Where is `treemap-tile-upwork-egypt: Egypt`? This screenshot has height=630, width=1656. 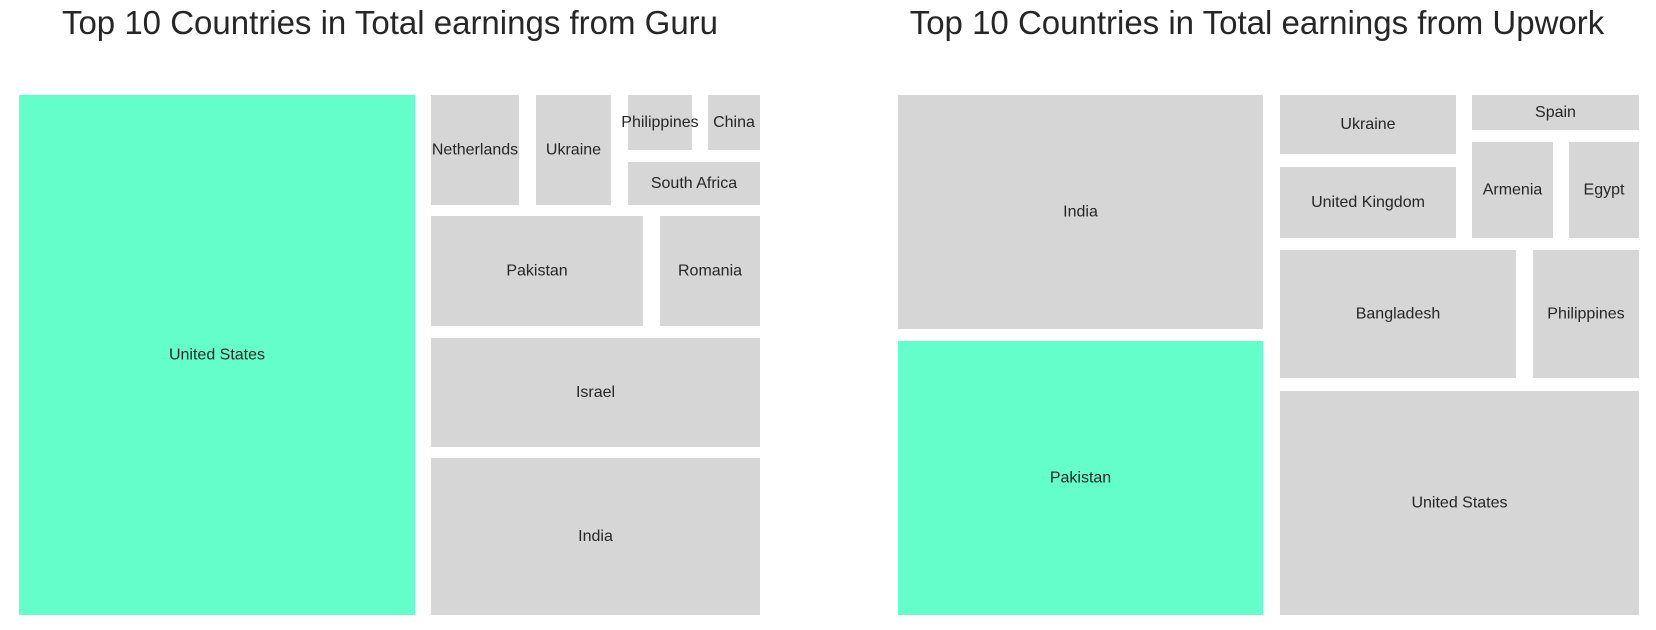 treemap-tile-upwork-egypt: Egypt is located at coordinates (1604, 190).